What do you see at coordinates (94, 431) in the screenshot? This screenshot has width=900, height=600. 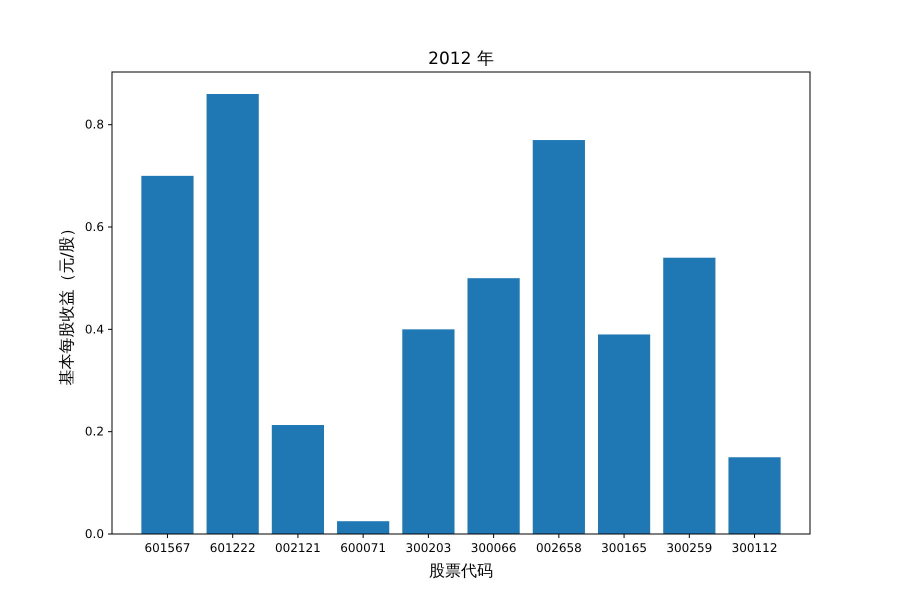 I see `y-tick-label: 0.2` at bounding box center [94, 431].